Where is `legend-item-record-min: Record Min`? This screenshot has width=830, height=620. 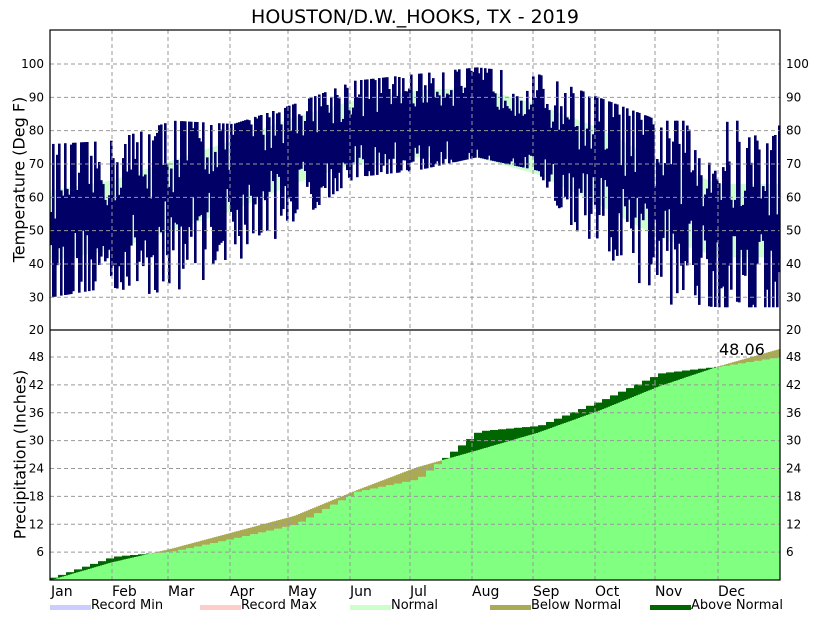
legend-item-record-min: Record Min is located at coordinates (106, 605).